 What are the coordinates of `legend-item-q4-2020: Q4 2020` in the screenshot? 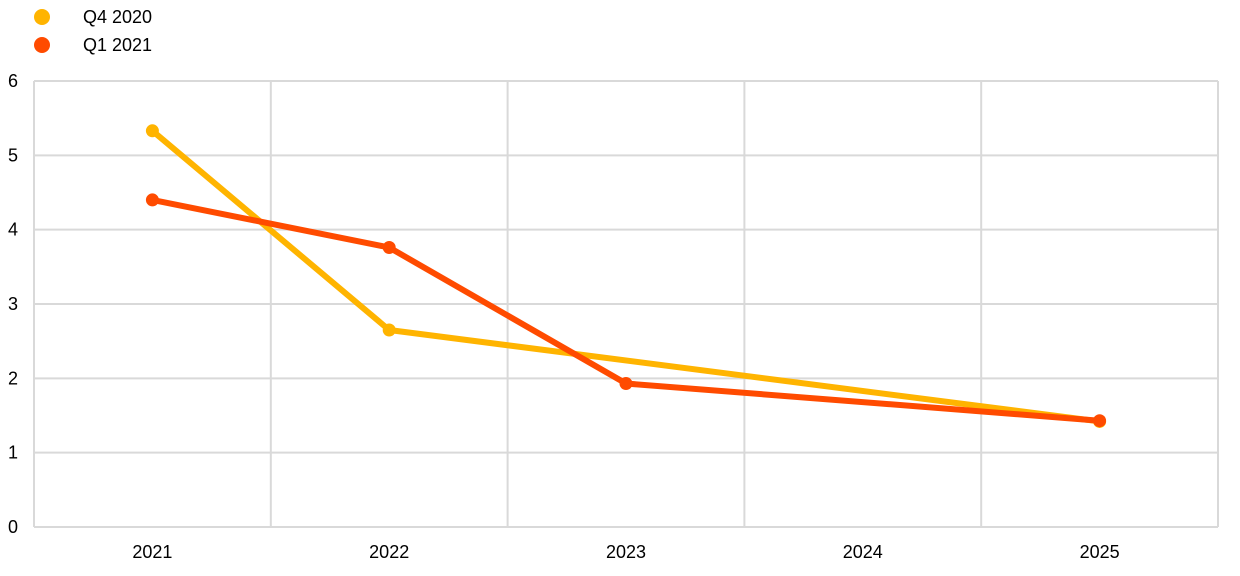 It's located at (93, 17).